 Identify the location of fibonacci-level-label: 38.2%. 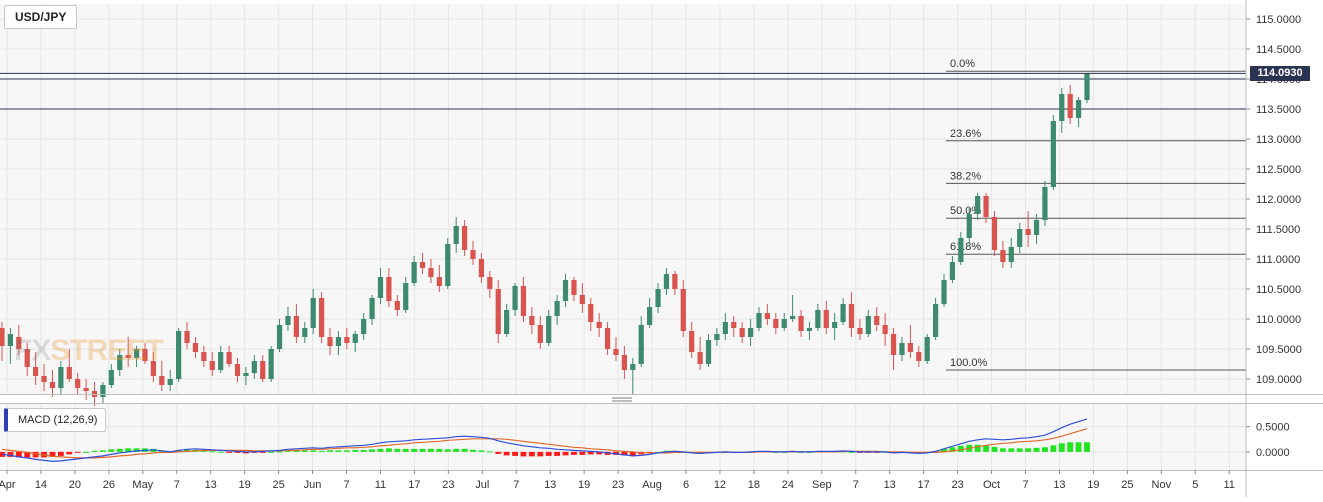
(965, 176).